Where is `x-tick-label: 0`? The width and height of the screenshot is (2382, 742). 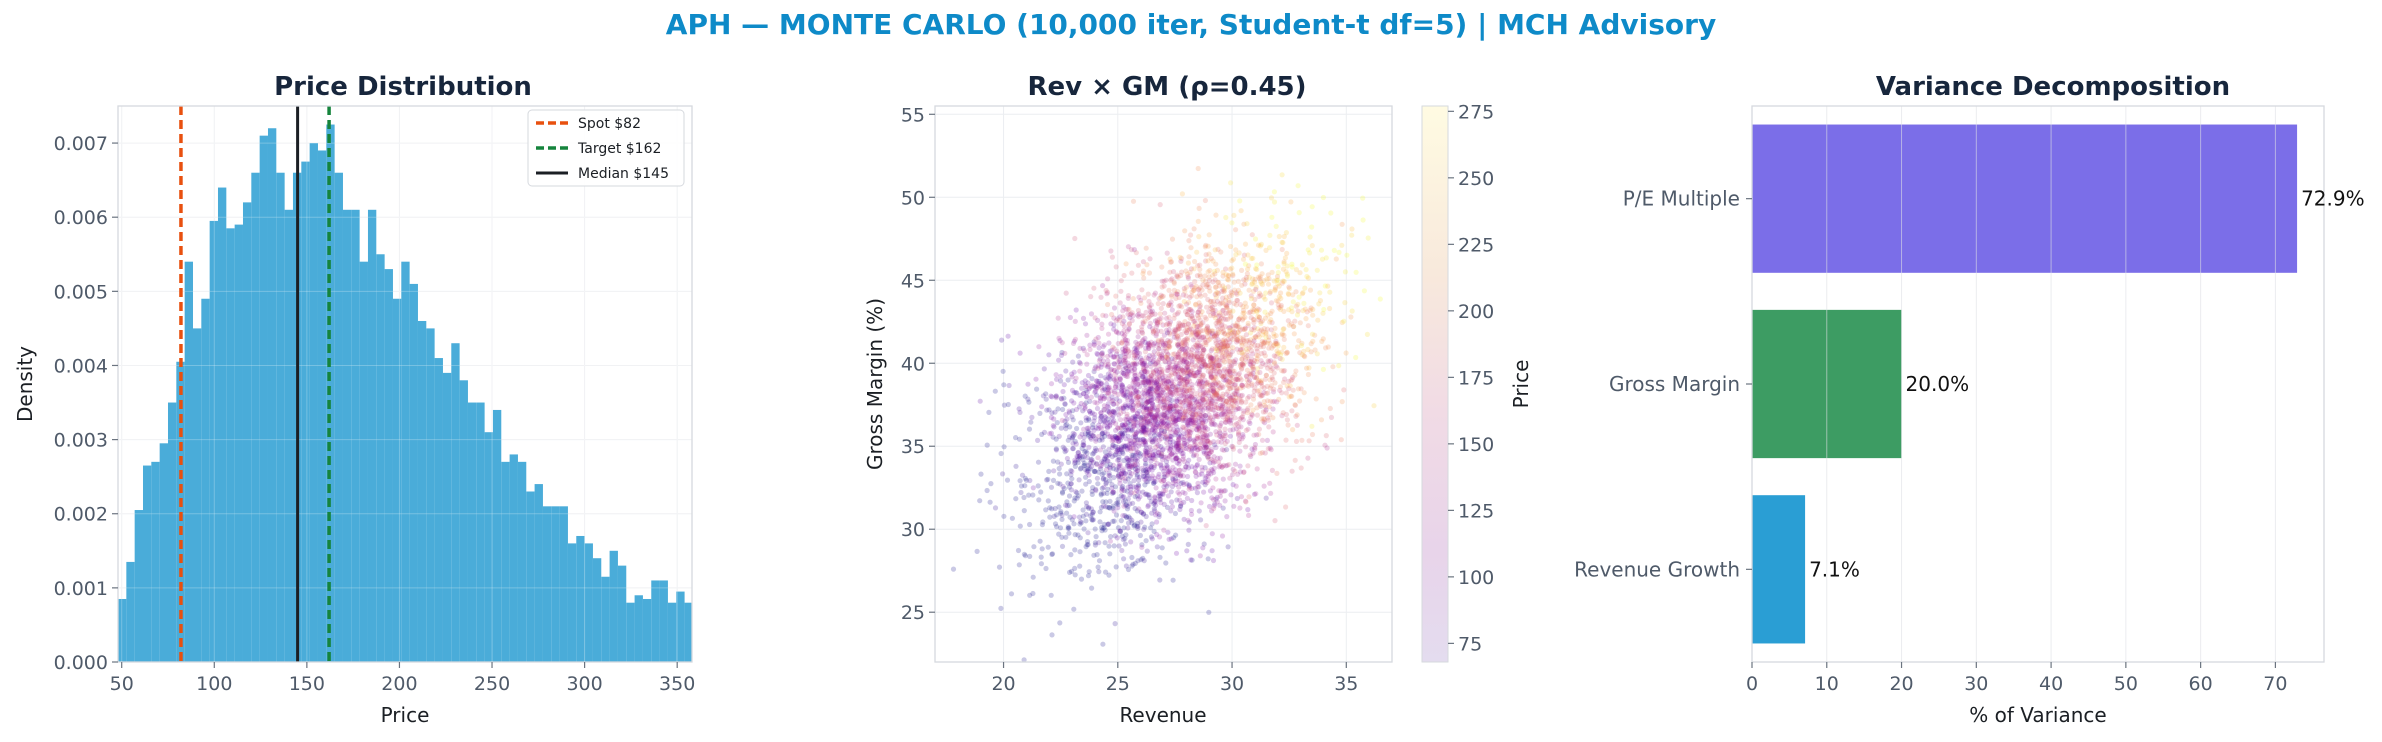
x-tick-label: 0 is located at coordinates (1752, 684).